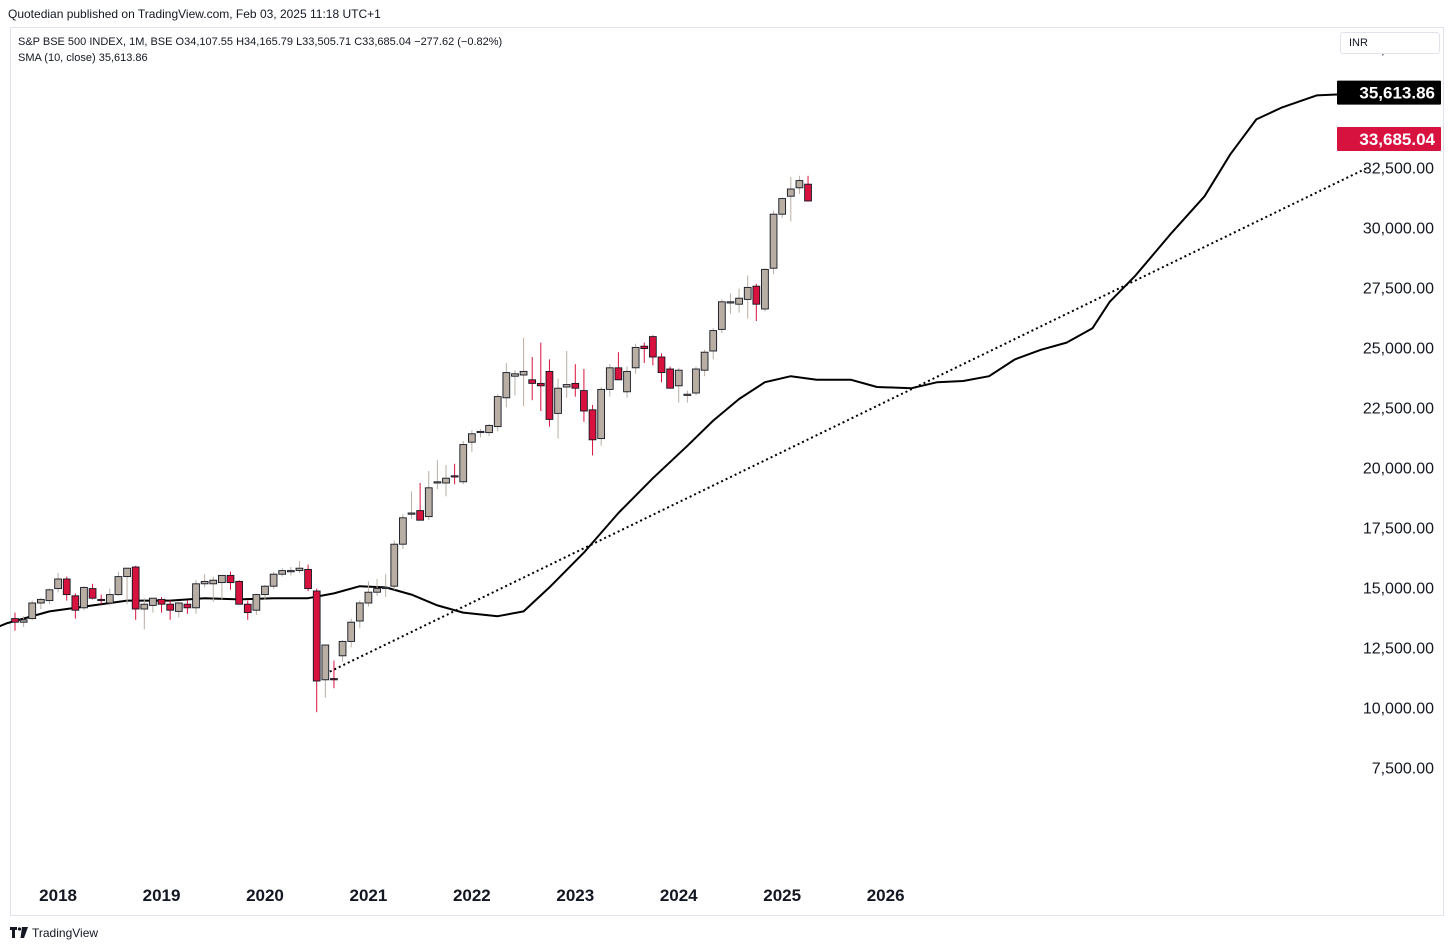  I want to click on legend-high: H34,165.79, so click(264, 42).